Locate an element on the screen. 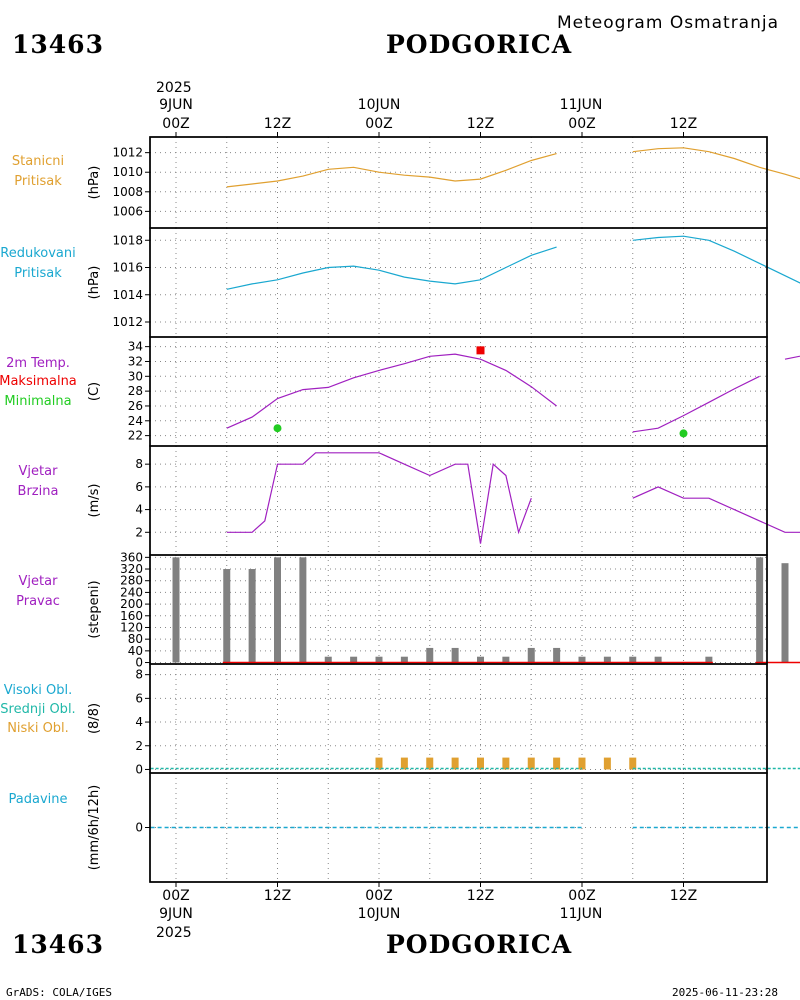  y-tick-label: 22 is located at coordinates (135, 436).